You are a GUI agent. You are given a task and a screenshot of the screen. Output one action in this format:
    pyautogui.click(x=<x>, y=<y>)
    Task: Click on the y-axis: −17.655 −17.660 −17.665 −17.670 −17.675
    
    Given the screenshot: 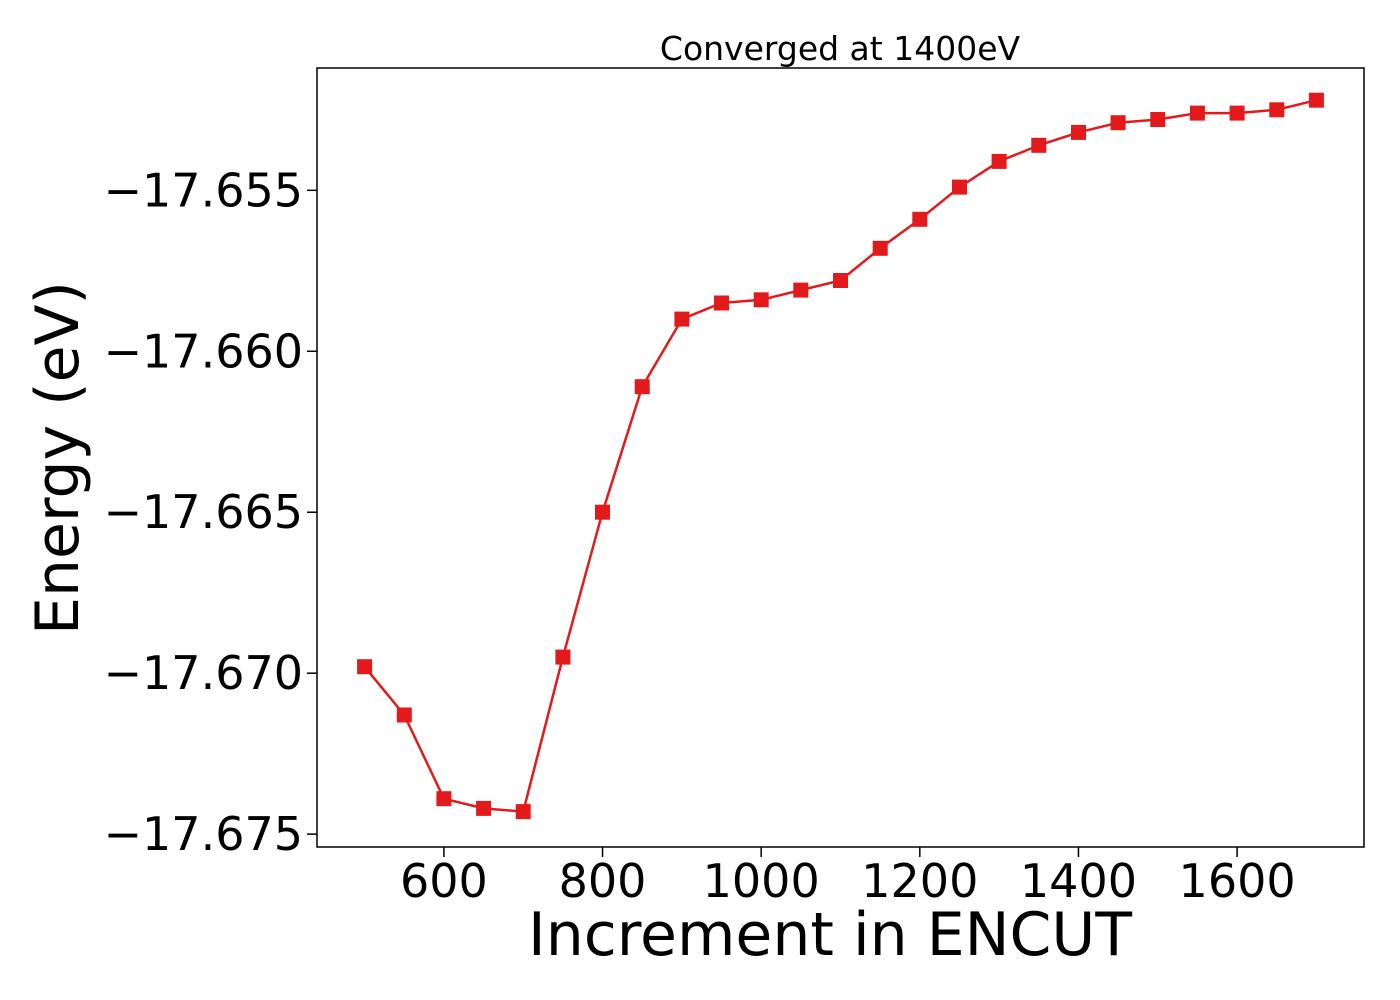 What is the action you would take?
    pyautogui.click(x=210, y=512)
    